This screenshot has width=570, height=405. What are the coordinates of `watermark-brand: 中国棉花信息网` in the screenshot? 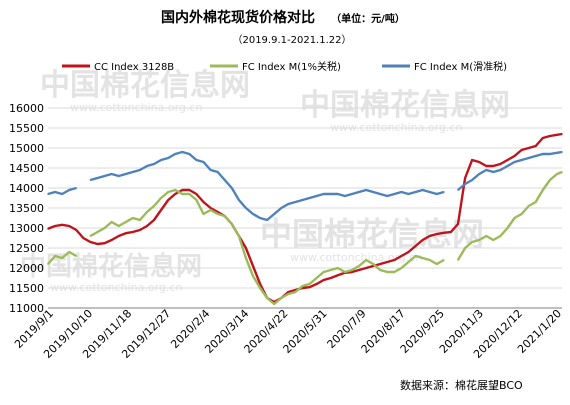 It's located at (372, 234).